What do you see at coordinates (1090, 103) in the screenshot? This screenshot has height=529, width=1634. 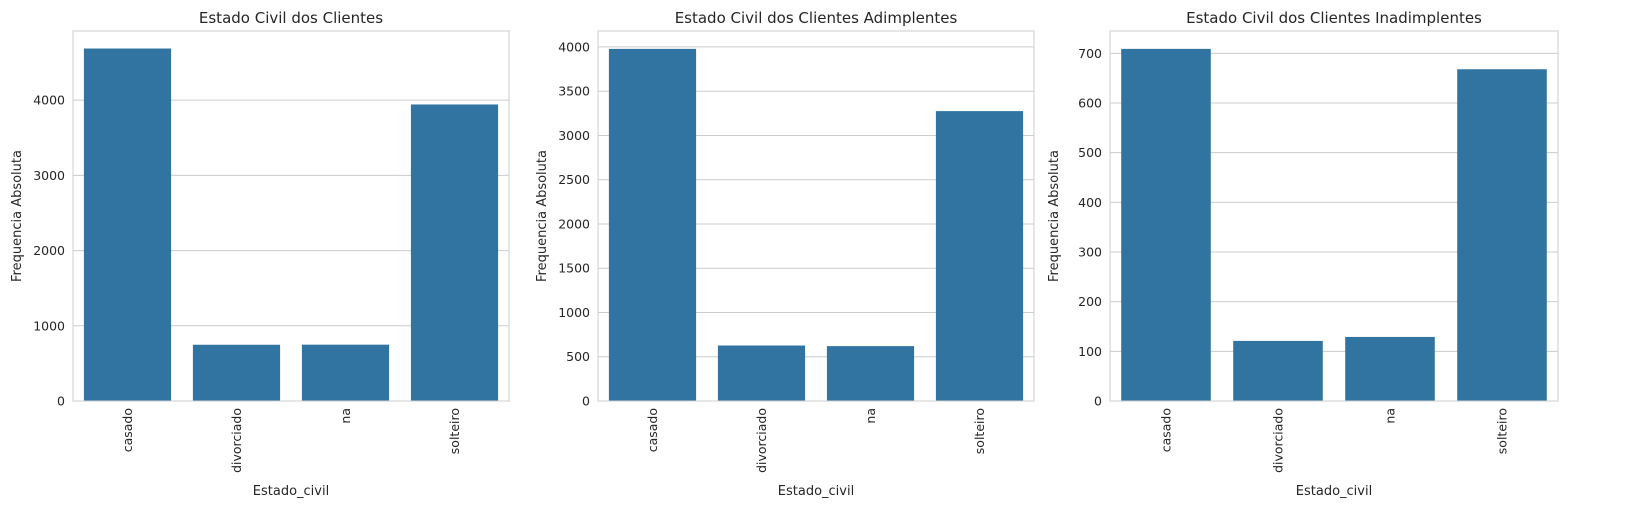 I see `y-tick-label: 600` at bounding box center [1090, 103].